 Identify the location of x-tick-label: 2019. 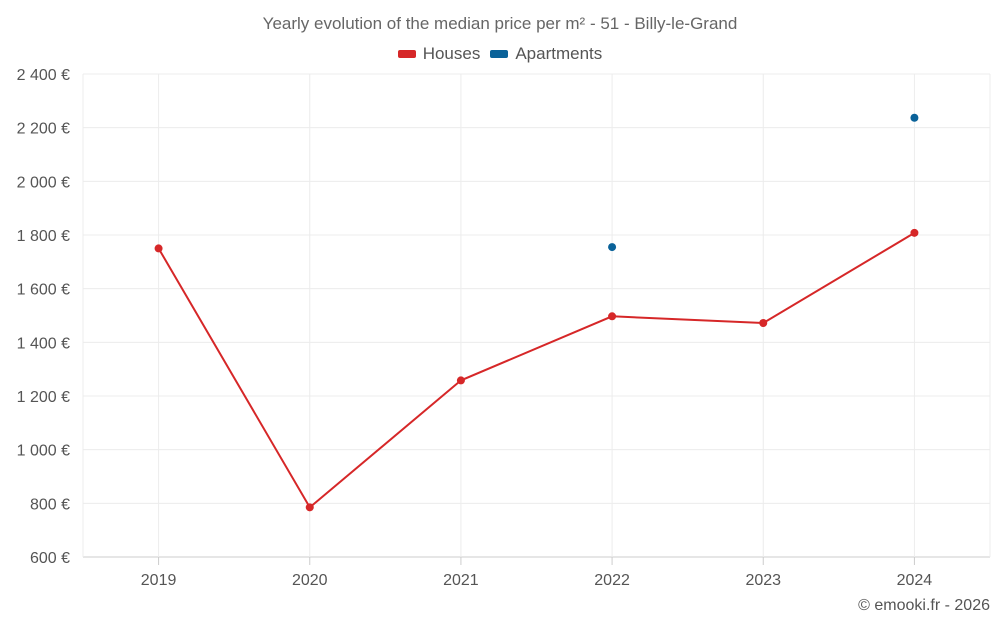
(159, 580).